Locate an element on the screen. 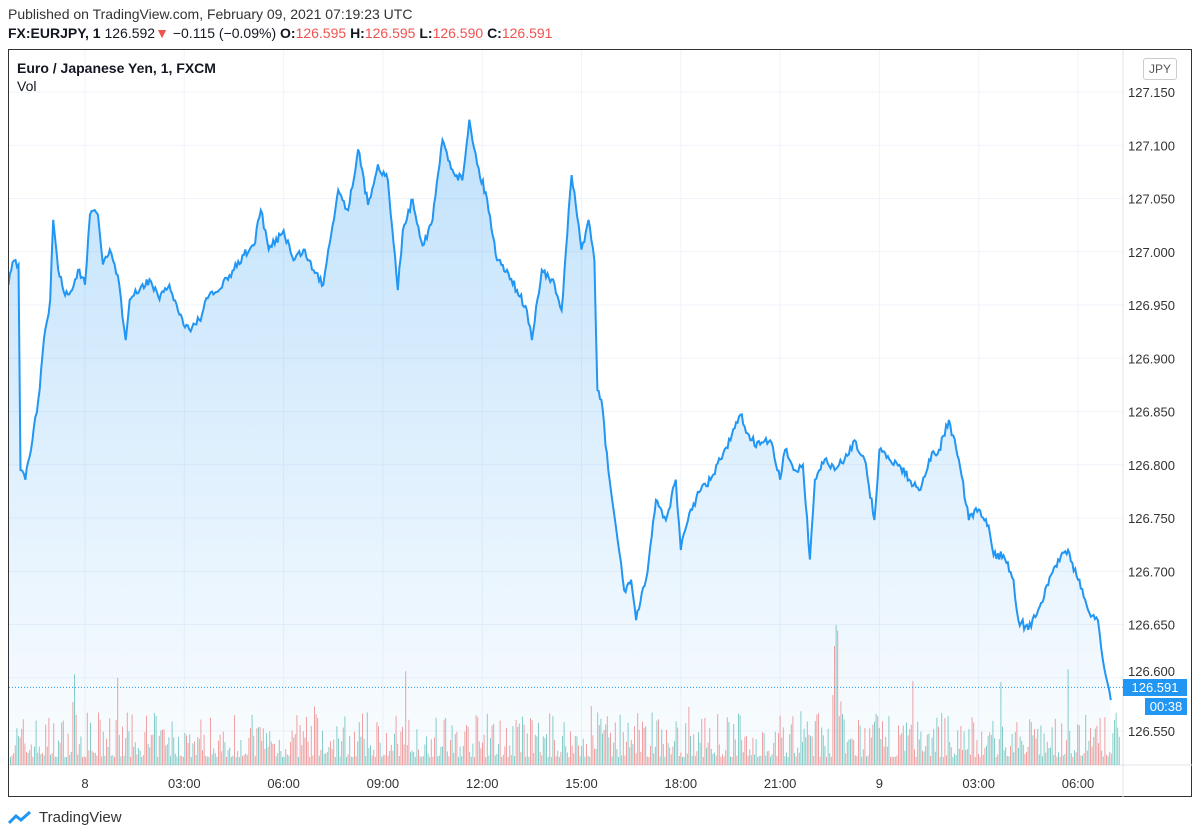 The image size is (1200, 839). x-tick-label: 9 is located at coordinates (879, 783).